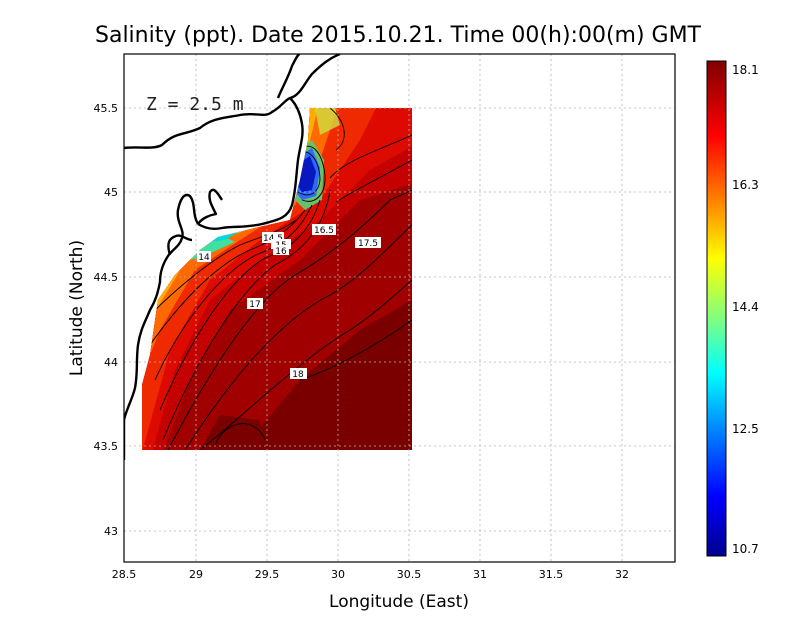 This screenshot has height=618, width=800. What do you see at coordinates (106, 446) in the screenshot?
I see `y-tick-label: 43.5` at bounding box center [106, 446].